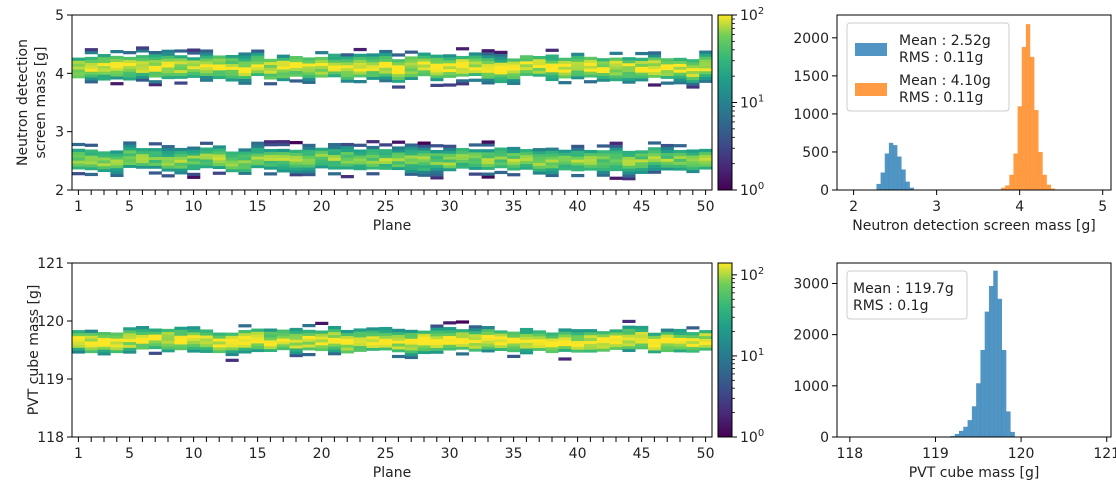  Describe the element at coordinates (811, 284) in the screenshot. I see `y-tick-label: 3000` at that location.